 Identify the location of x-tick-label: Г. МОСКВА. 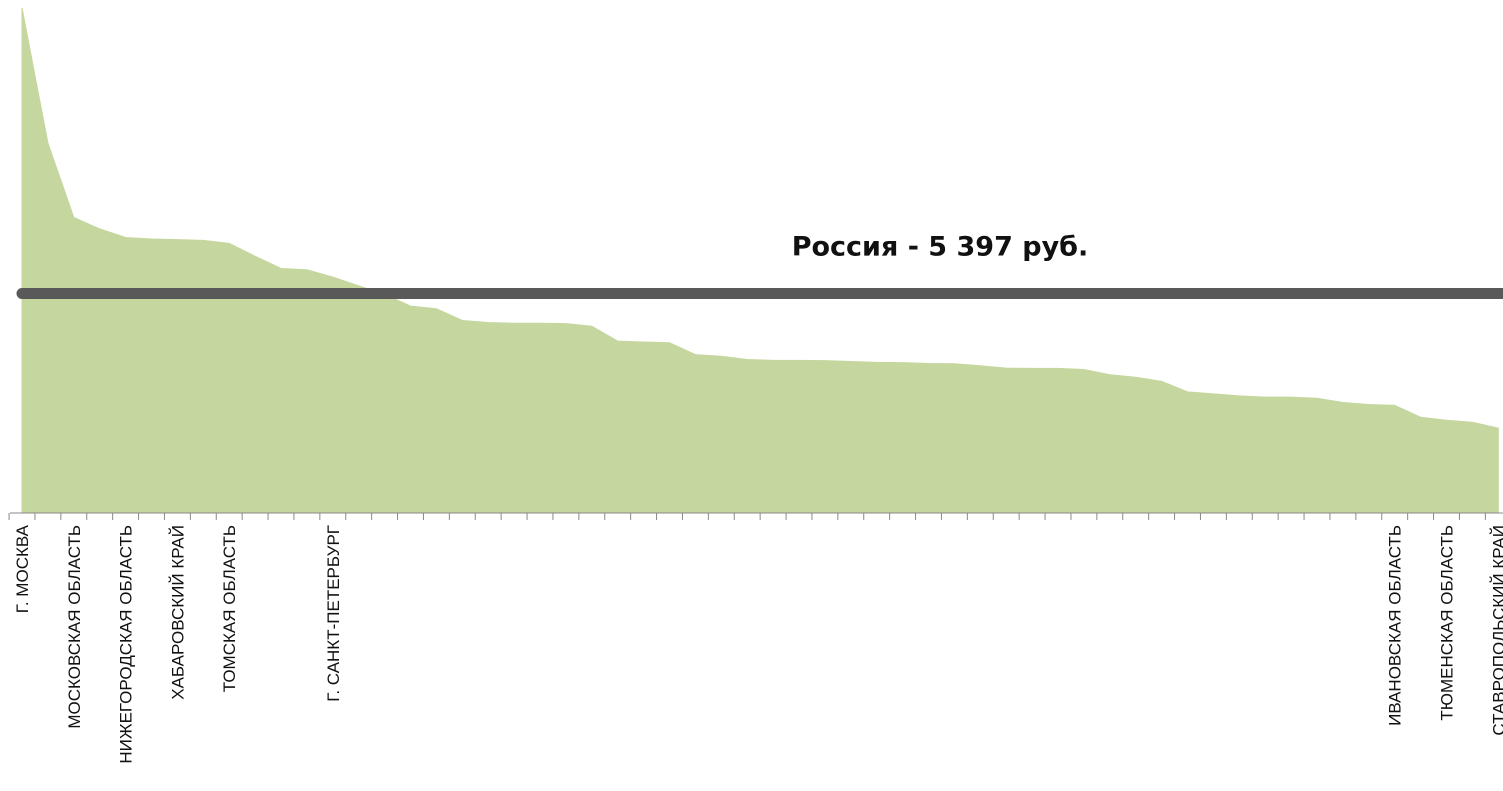
(22, 568).